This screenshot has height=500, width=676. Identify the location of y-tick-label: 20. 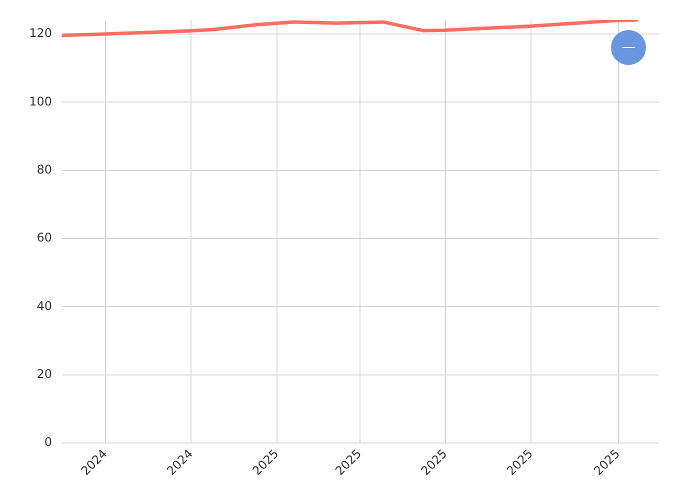
(44, 373).